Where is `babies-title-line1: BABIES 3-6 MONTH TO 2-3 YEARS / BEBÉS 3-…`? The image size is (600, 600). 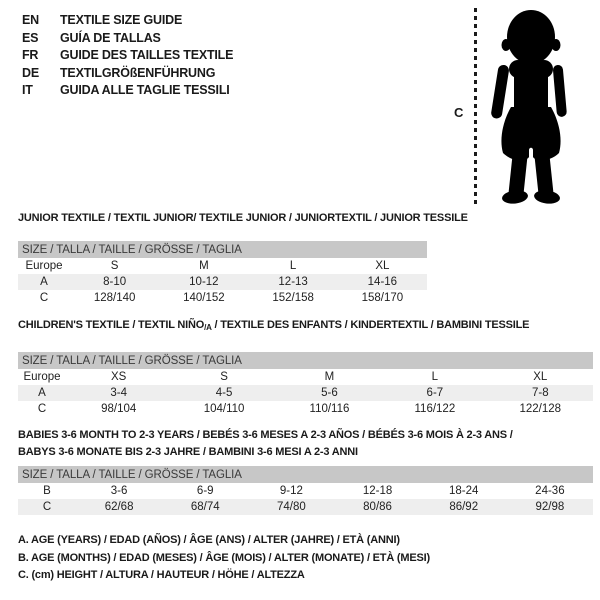 babies-title-line1: BABIES 3-6 MONTH TO 2-3 YEARS / BEBÉS 3-… is located at coordinates (265, 435).